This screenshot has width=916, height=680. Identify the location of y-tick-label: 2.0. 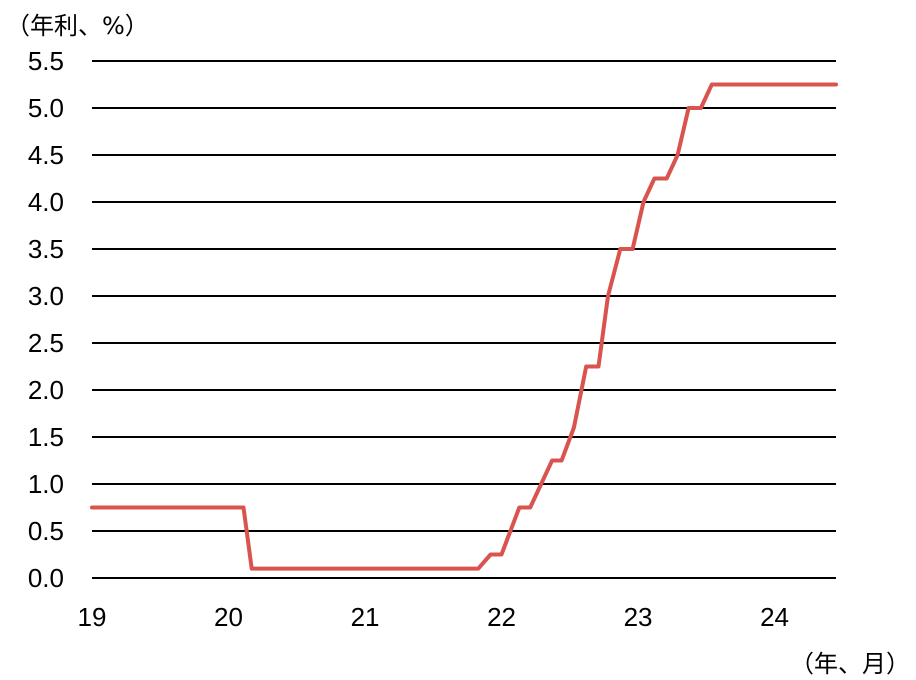
(46, 390).